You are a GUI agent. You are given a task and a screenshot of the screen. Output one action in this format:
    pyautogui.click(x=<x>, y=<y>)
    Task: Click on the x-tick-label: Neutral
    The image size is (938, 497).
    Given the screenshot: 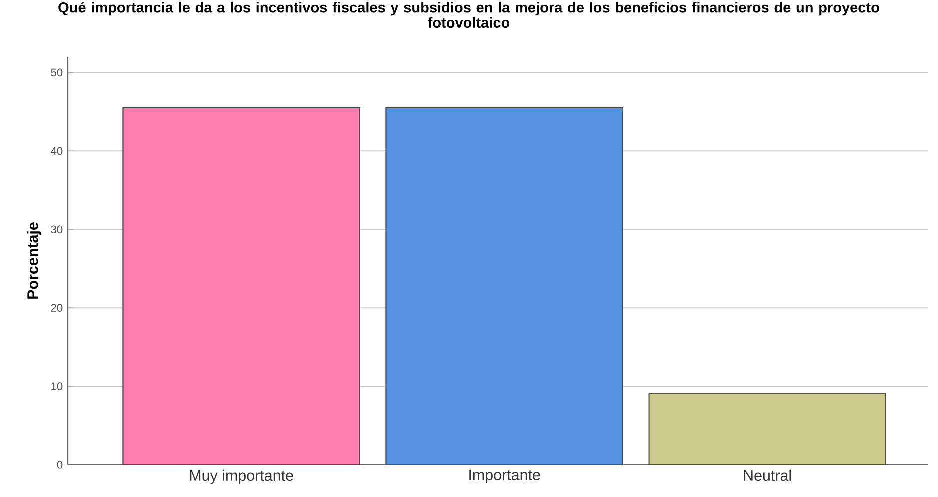 What is the action you would take?
    pyautogui.click(x=768, y=476)
    